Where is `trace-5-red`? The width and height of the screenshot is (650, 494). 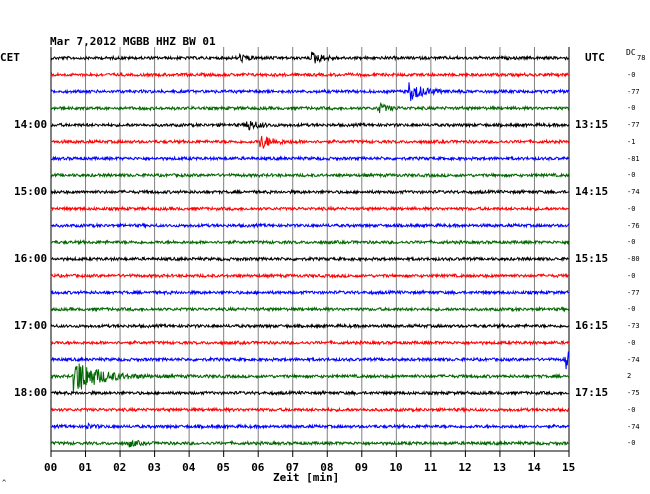
trace-5-red is located at coordinates (309, 142).